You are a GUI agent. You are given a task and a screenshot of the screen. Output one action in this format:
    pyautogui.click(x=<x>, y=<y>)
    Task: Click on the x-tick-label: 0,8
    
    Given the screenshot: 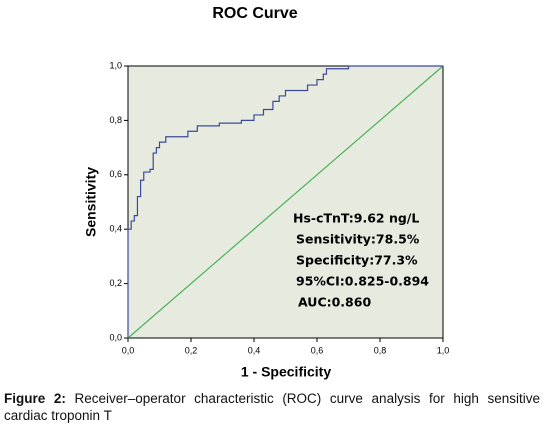 What is the action you would take?
    pyautogui.click(x=380, y=350)
    